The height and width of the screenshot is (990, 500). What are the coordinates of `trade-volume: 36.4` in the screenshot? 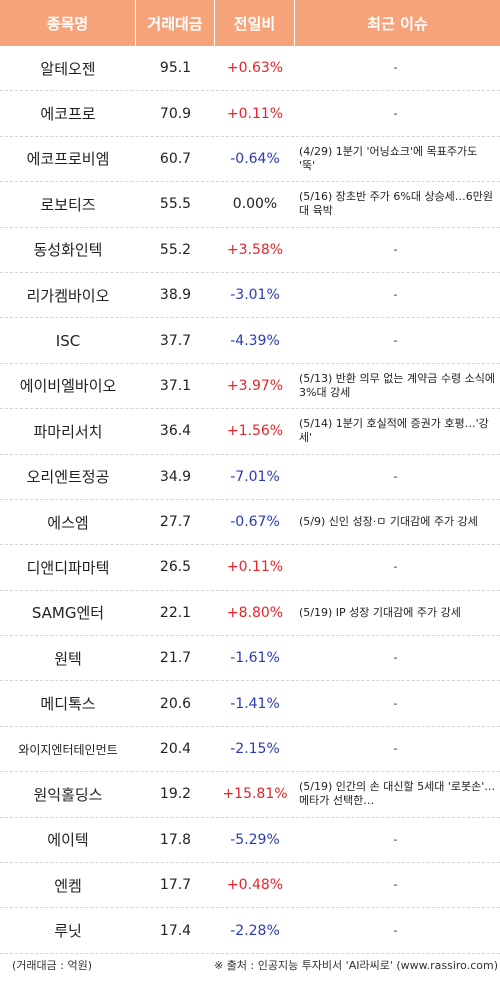 It's located at (175, 431).